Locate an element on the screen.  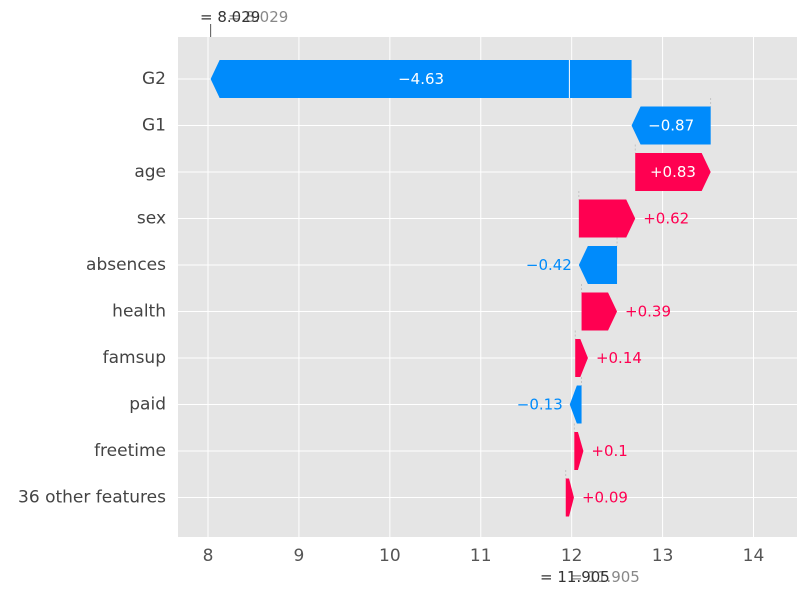
value-label: +0.39 is located at coordinates (648, 312).